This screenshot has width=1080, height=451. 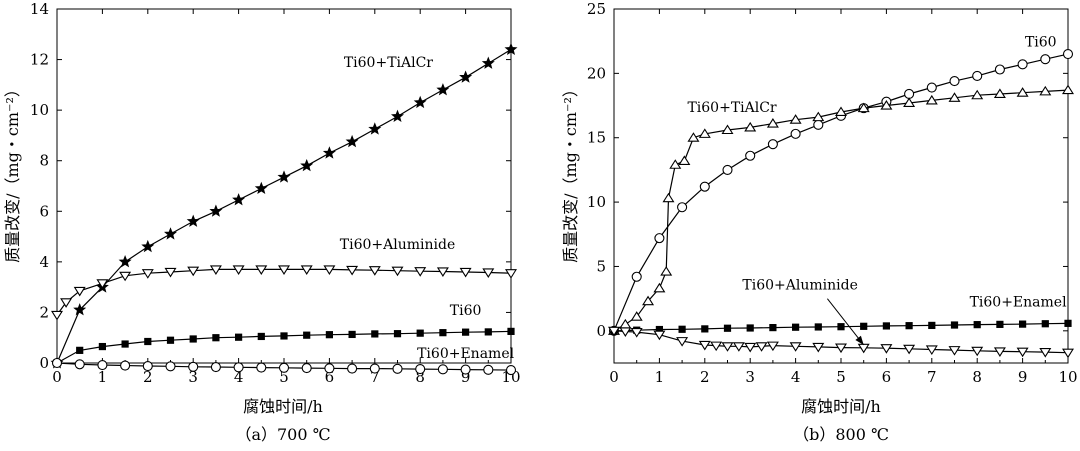 I want to click on panel-a-x-tick-label: 7, so click(x=375, y=377).